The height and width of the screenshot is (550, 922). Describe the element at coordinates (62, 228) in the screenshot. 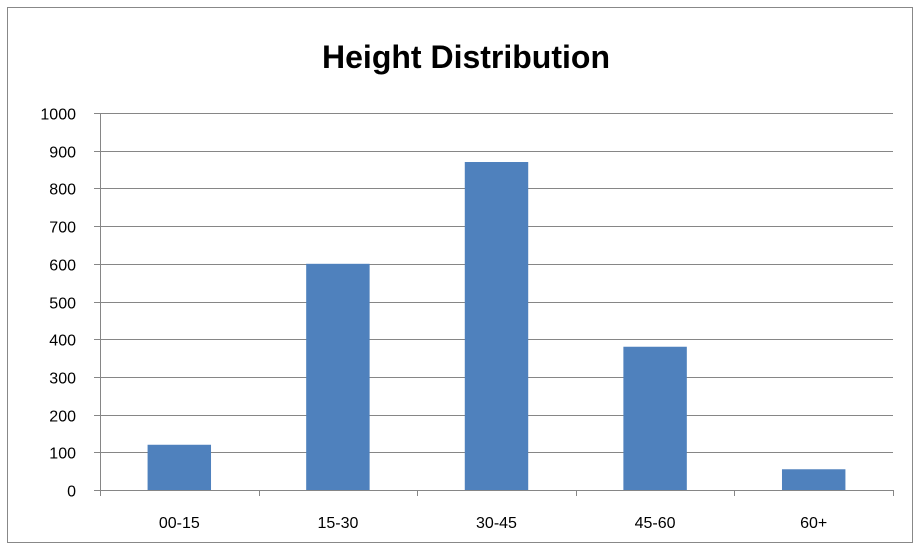

I see `y-tick-label: 700` at that location.